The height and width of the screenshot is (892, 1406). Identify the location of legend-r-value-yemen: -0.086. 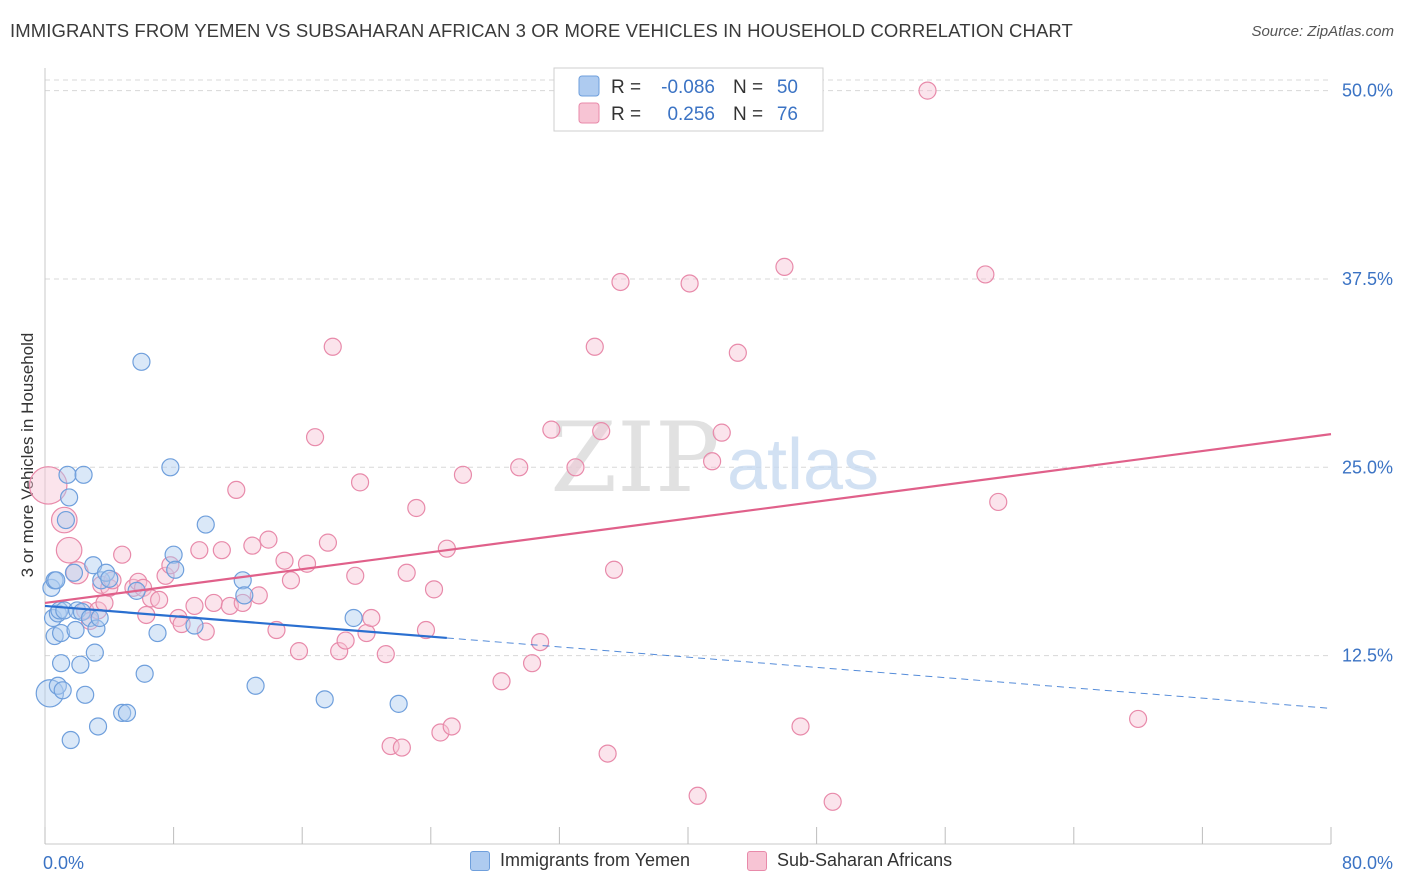
(688, 87).